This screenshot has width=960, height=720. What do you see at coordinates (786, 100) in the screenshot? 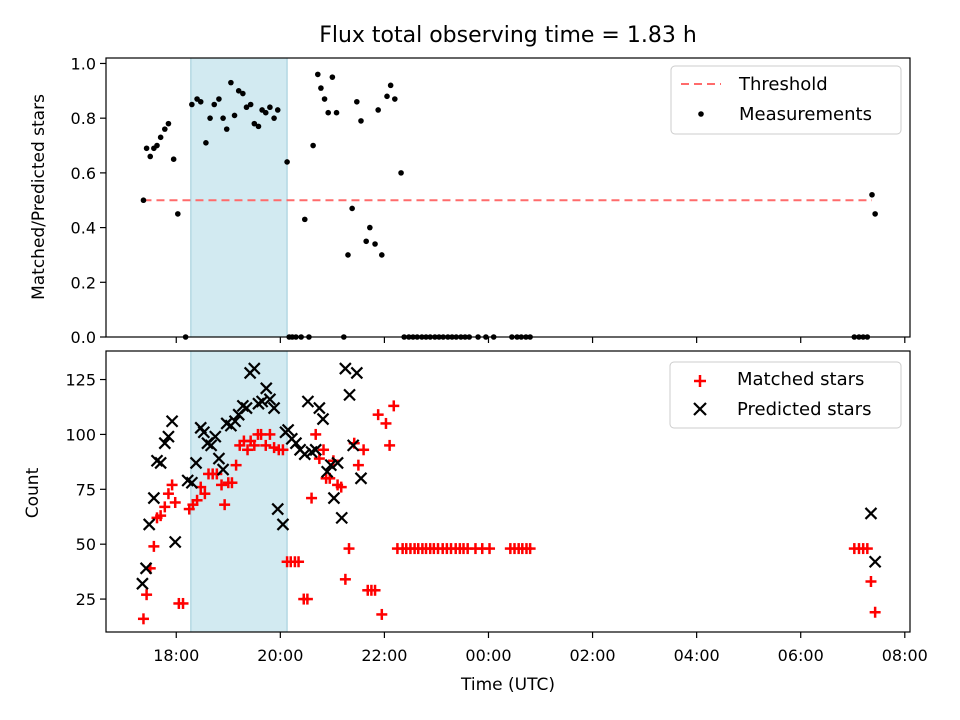
I see `ratio-legend-box` at bounding box center [786, 100].